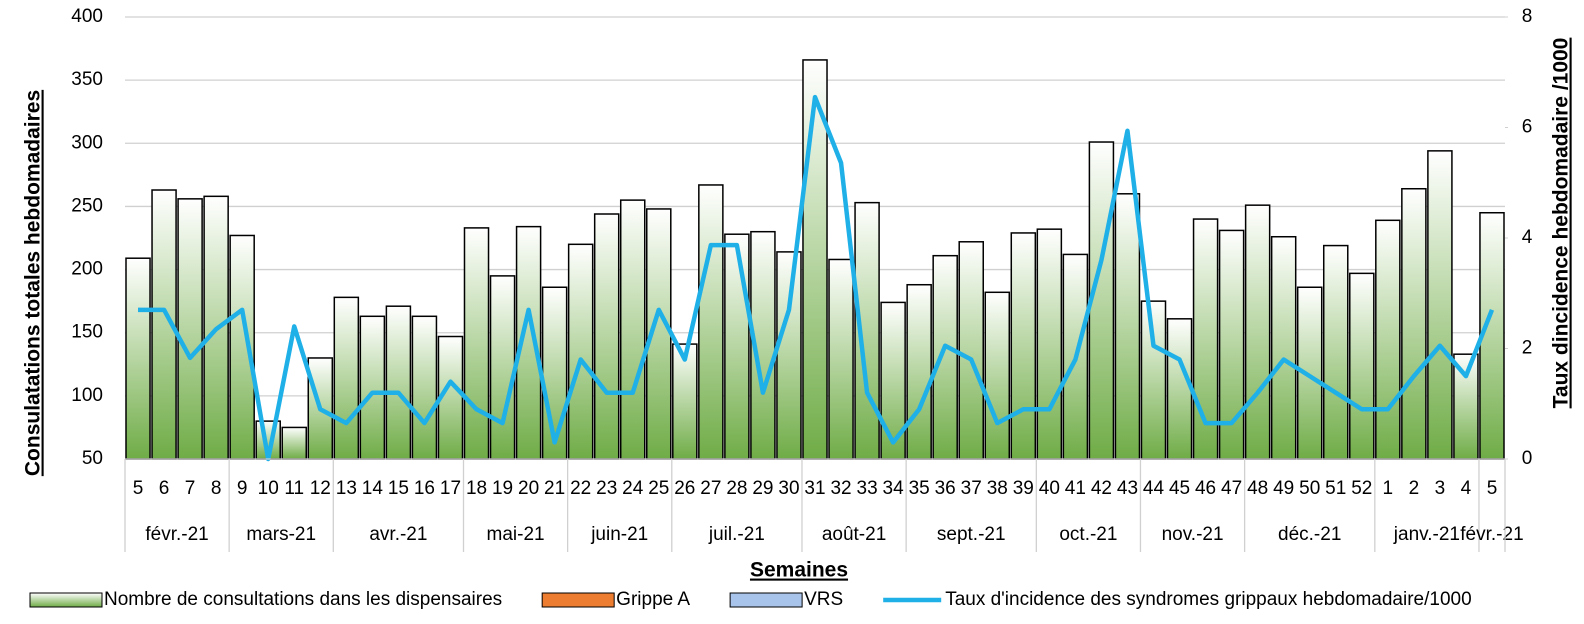 The width and height of the screenshot is (1584, 624). I want to click on y2-axis-title: Taux dincidence hebdomadaire /1000, so click(1561, 223).